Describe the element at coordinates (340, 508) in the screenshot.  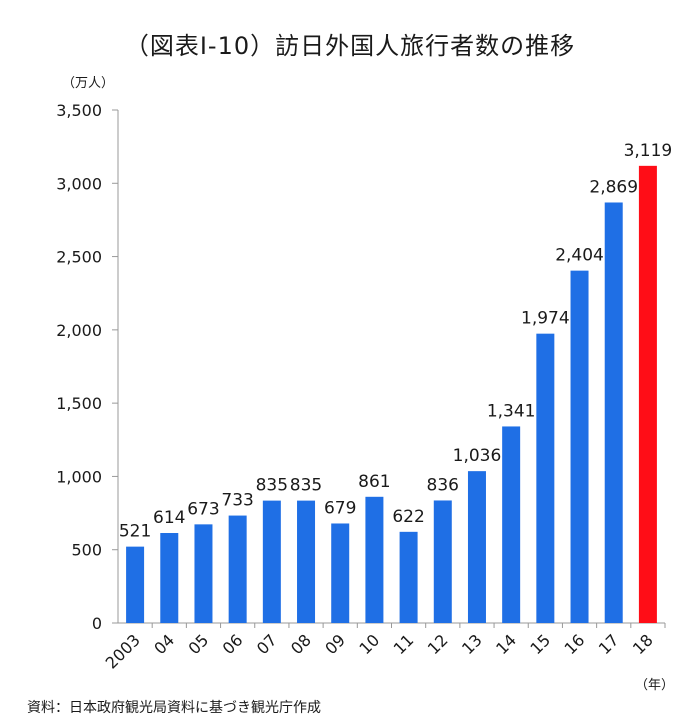
I see `data-label: 679` at that location.